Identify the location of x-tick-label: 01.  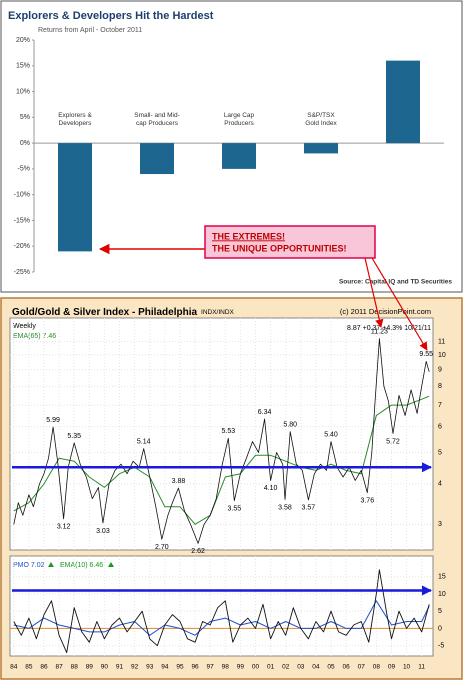
(271, 667).